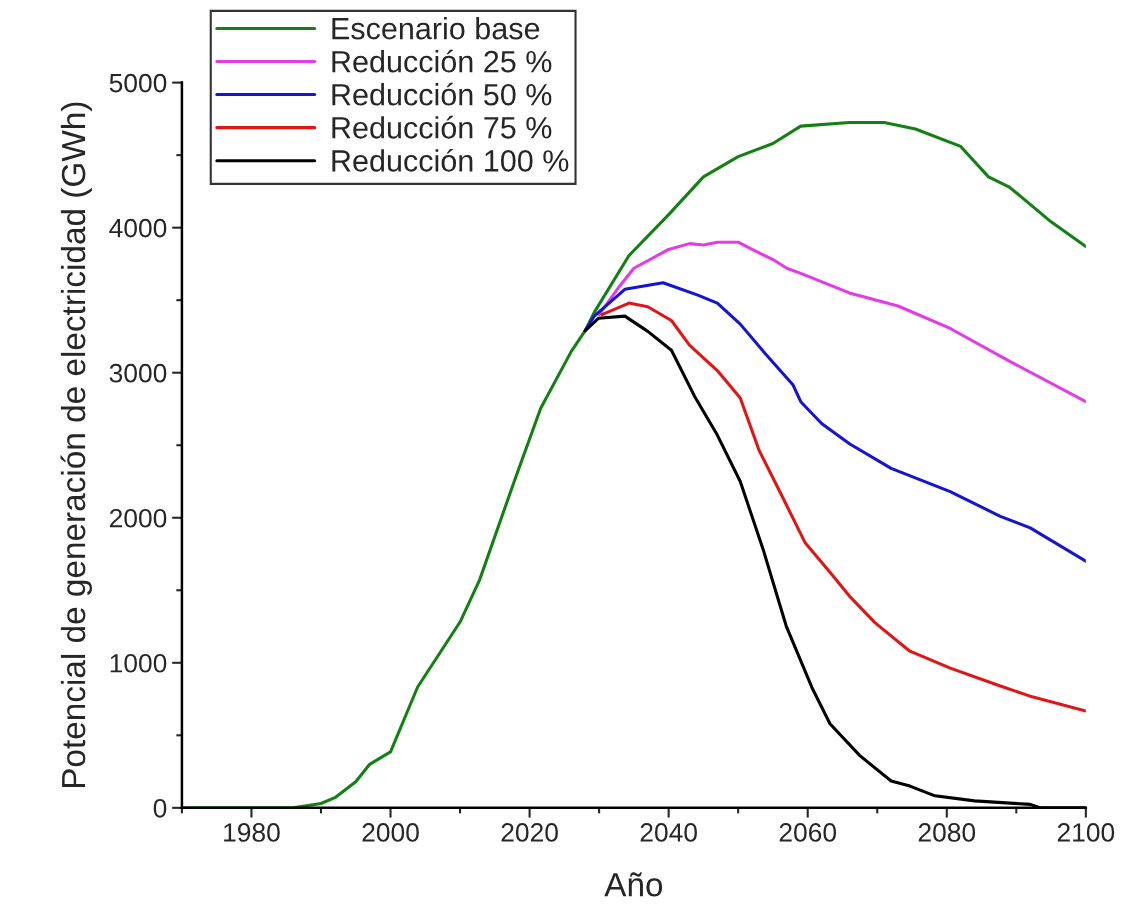  Describe the element at coordinates (442, 61) in the screenshot. I see `legend-label: Reducción 25 %` at that location.